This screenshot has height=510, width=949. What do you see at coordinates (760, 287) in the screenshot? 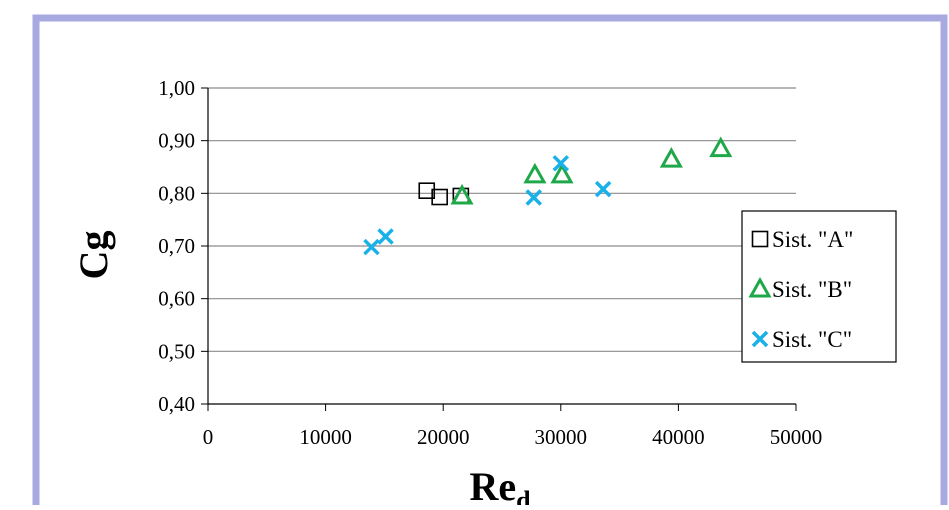
I see `legend-marker-triangle` at bounding box center [760, 287].